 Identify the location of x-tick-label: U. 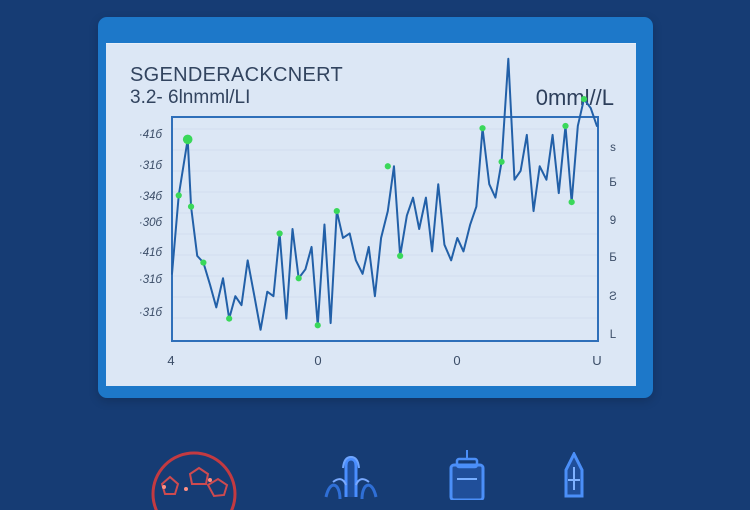
(596, 360).